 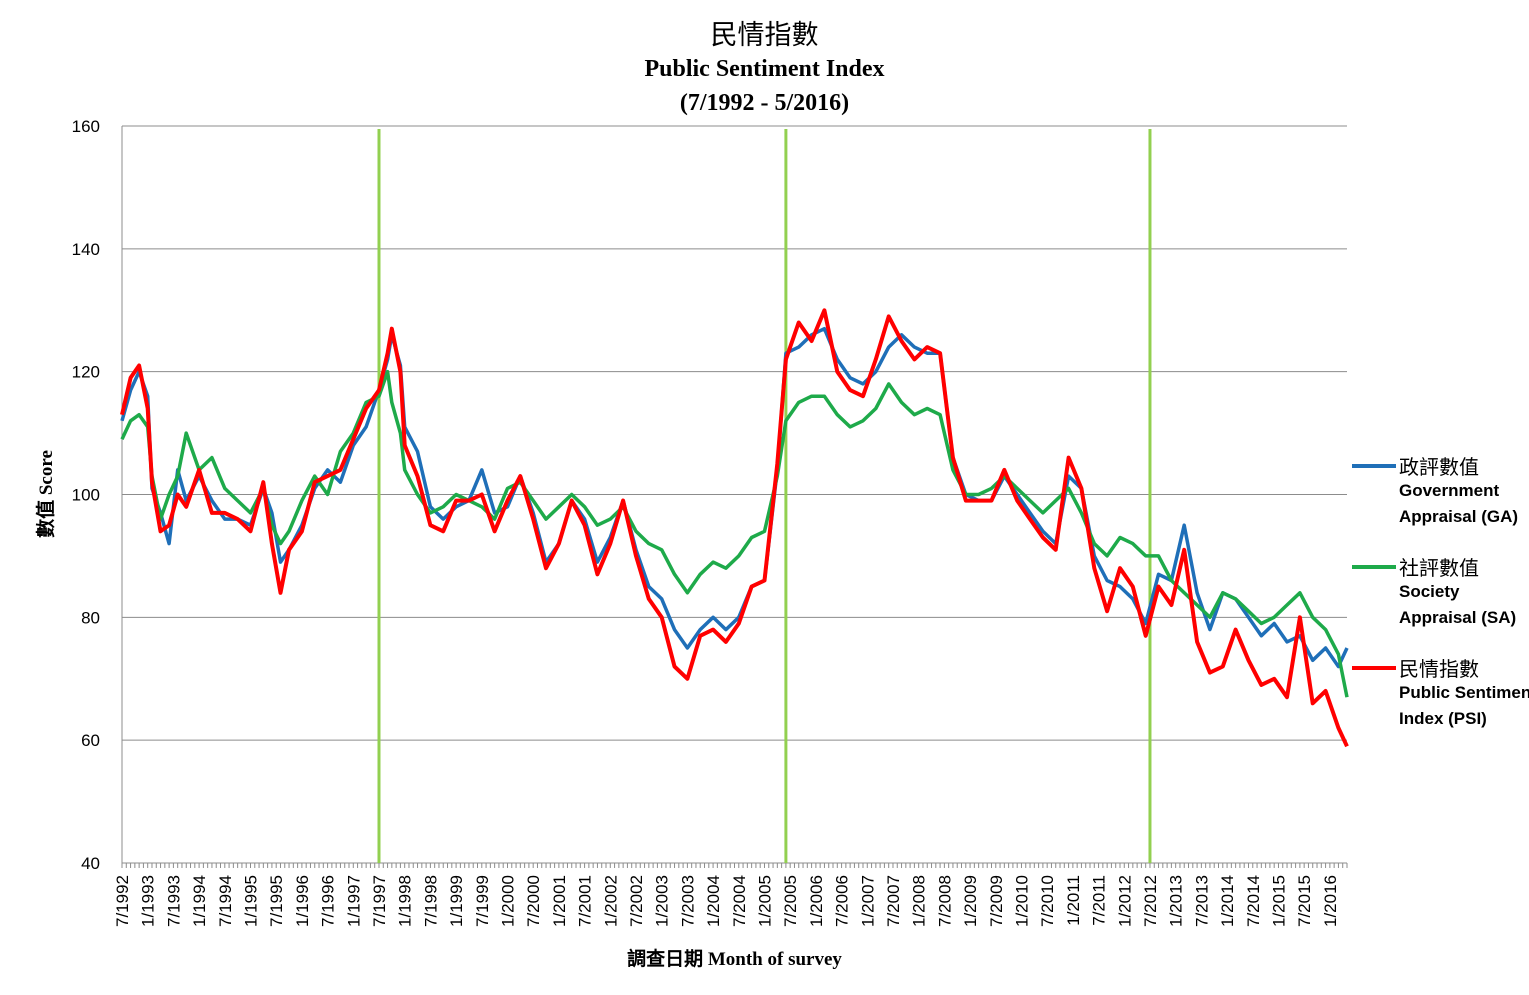 What do you see at coordinates (86, 249) in the screenshot?
I see `y-tick-label: 140` at bounding box center [86, 249].